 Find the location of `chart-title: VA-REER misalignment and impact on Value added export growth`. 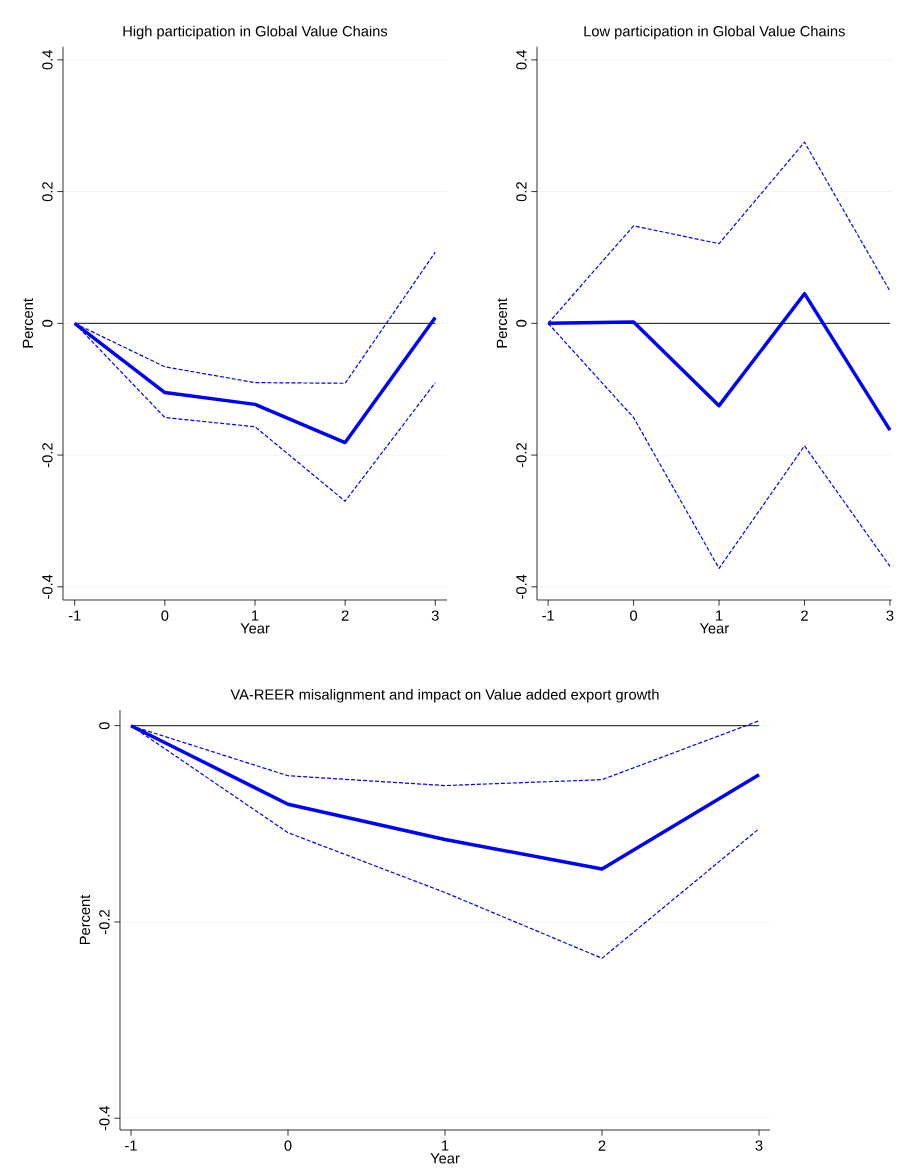

chart-title: VA-REER misalignment and impact on Value added export growth is located at coordinates (444, 695).